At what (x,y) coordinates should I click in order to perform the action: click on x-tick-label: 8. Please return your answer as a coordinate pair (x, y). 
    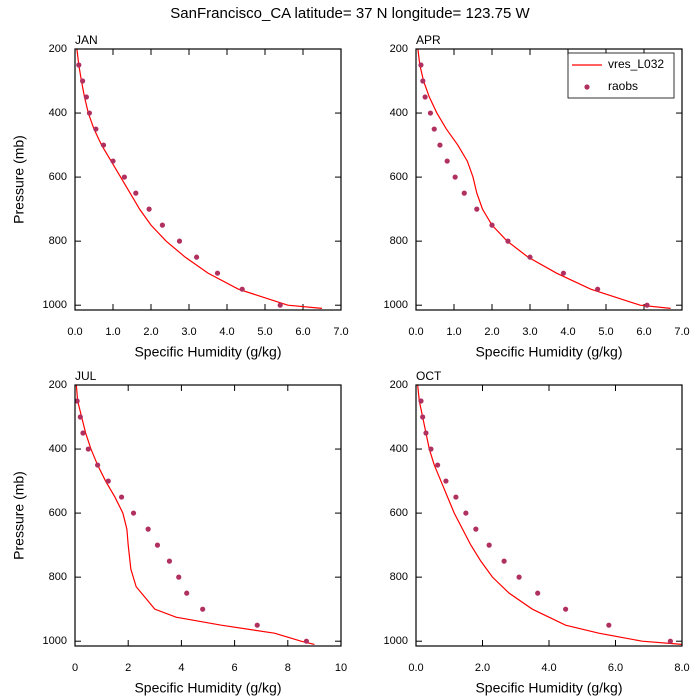
    Looking at the image, I should click on (288, 668).